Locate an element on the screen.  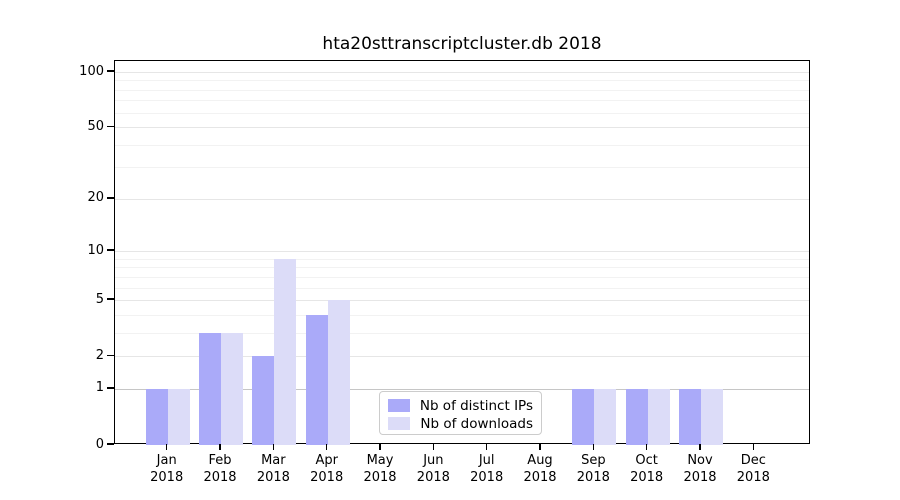
x-tick-mark-jun is located at coordinates (433, 447).